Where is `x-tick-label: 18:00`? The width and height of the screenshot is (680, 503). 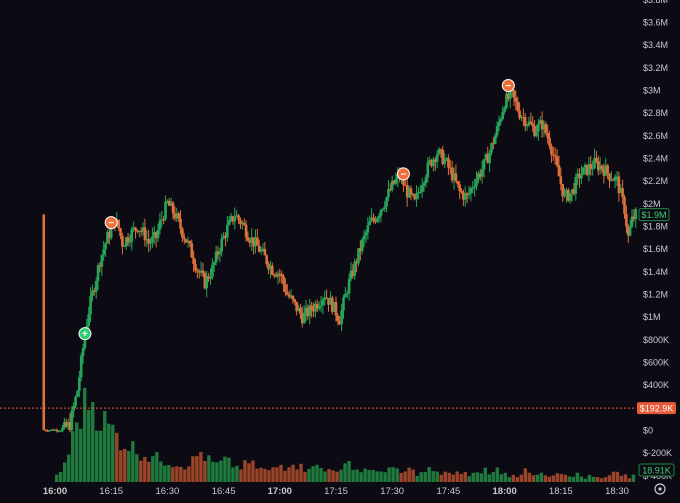
x-tick-label: 18:00 is located at coordinates (504, 491).